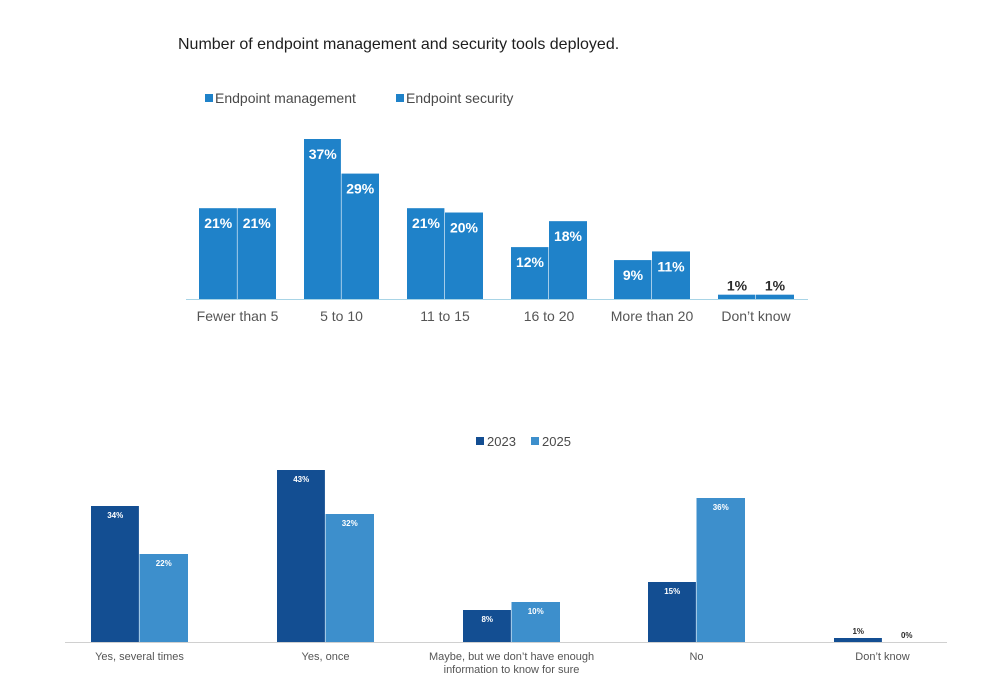 The width and height of the screenshot is (993, 700). Describe the element at coordinates (530, 262) in the screenshot. I see `data-label: 12%` at that location.